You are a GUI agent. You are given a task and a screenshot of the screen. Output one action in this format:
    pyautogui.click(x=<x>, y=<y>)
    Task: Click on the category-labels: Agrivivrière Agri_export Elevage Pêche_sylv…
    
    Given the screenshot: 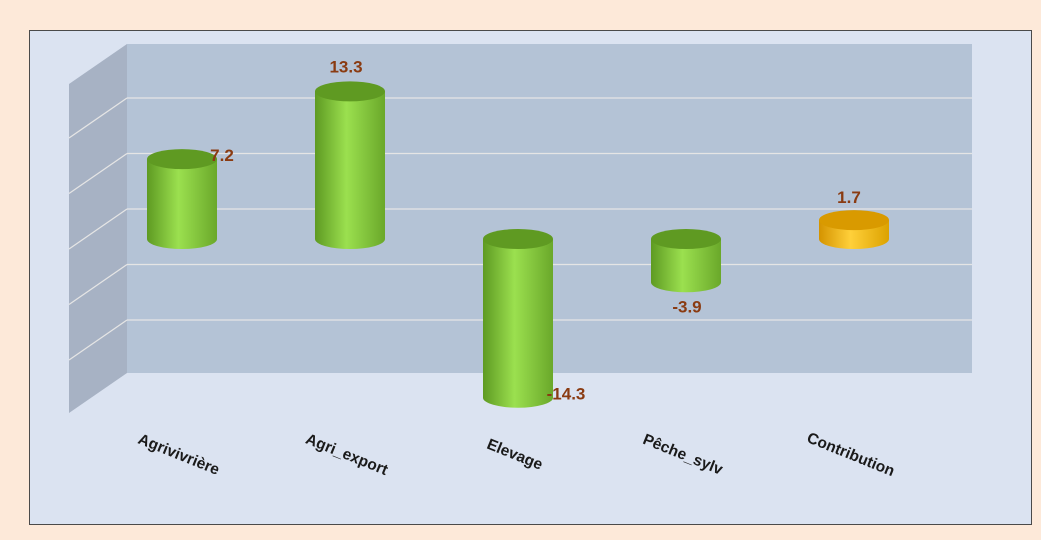 What is the action you would take?
    pyautogui.click(x=516, y=455)
    